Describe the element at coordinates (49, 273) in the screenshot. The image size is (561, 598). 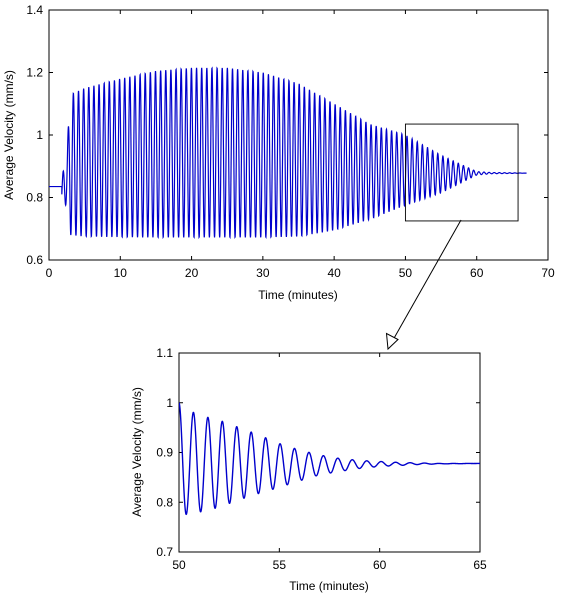
I see `main-x-tick-label: 0` at that location.